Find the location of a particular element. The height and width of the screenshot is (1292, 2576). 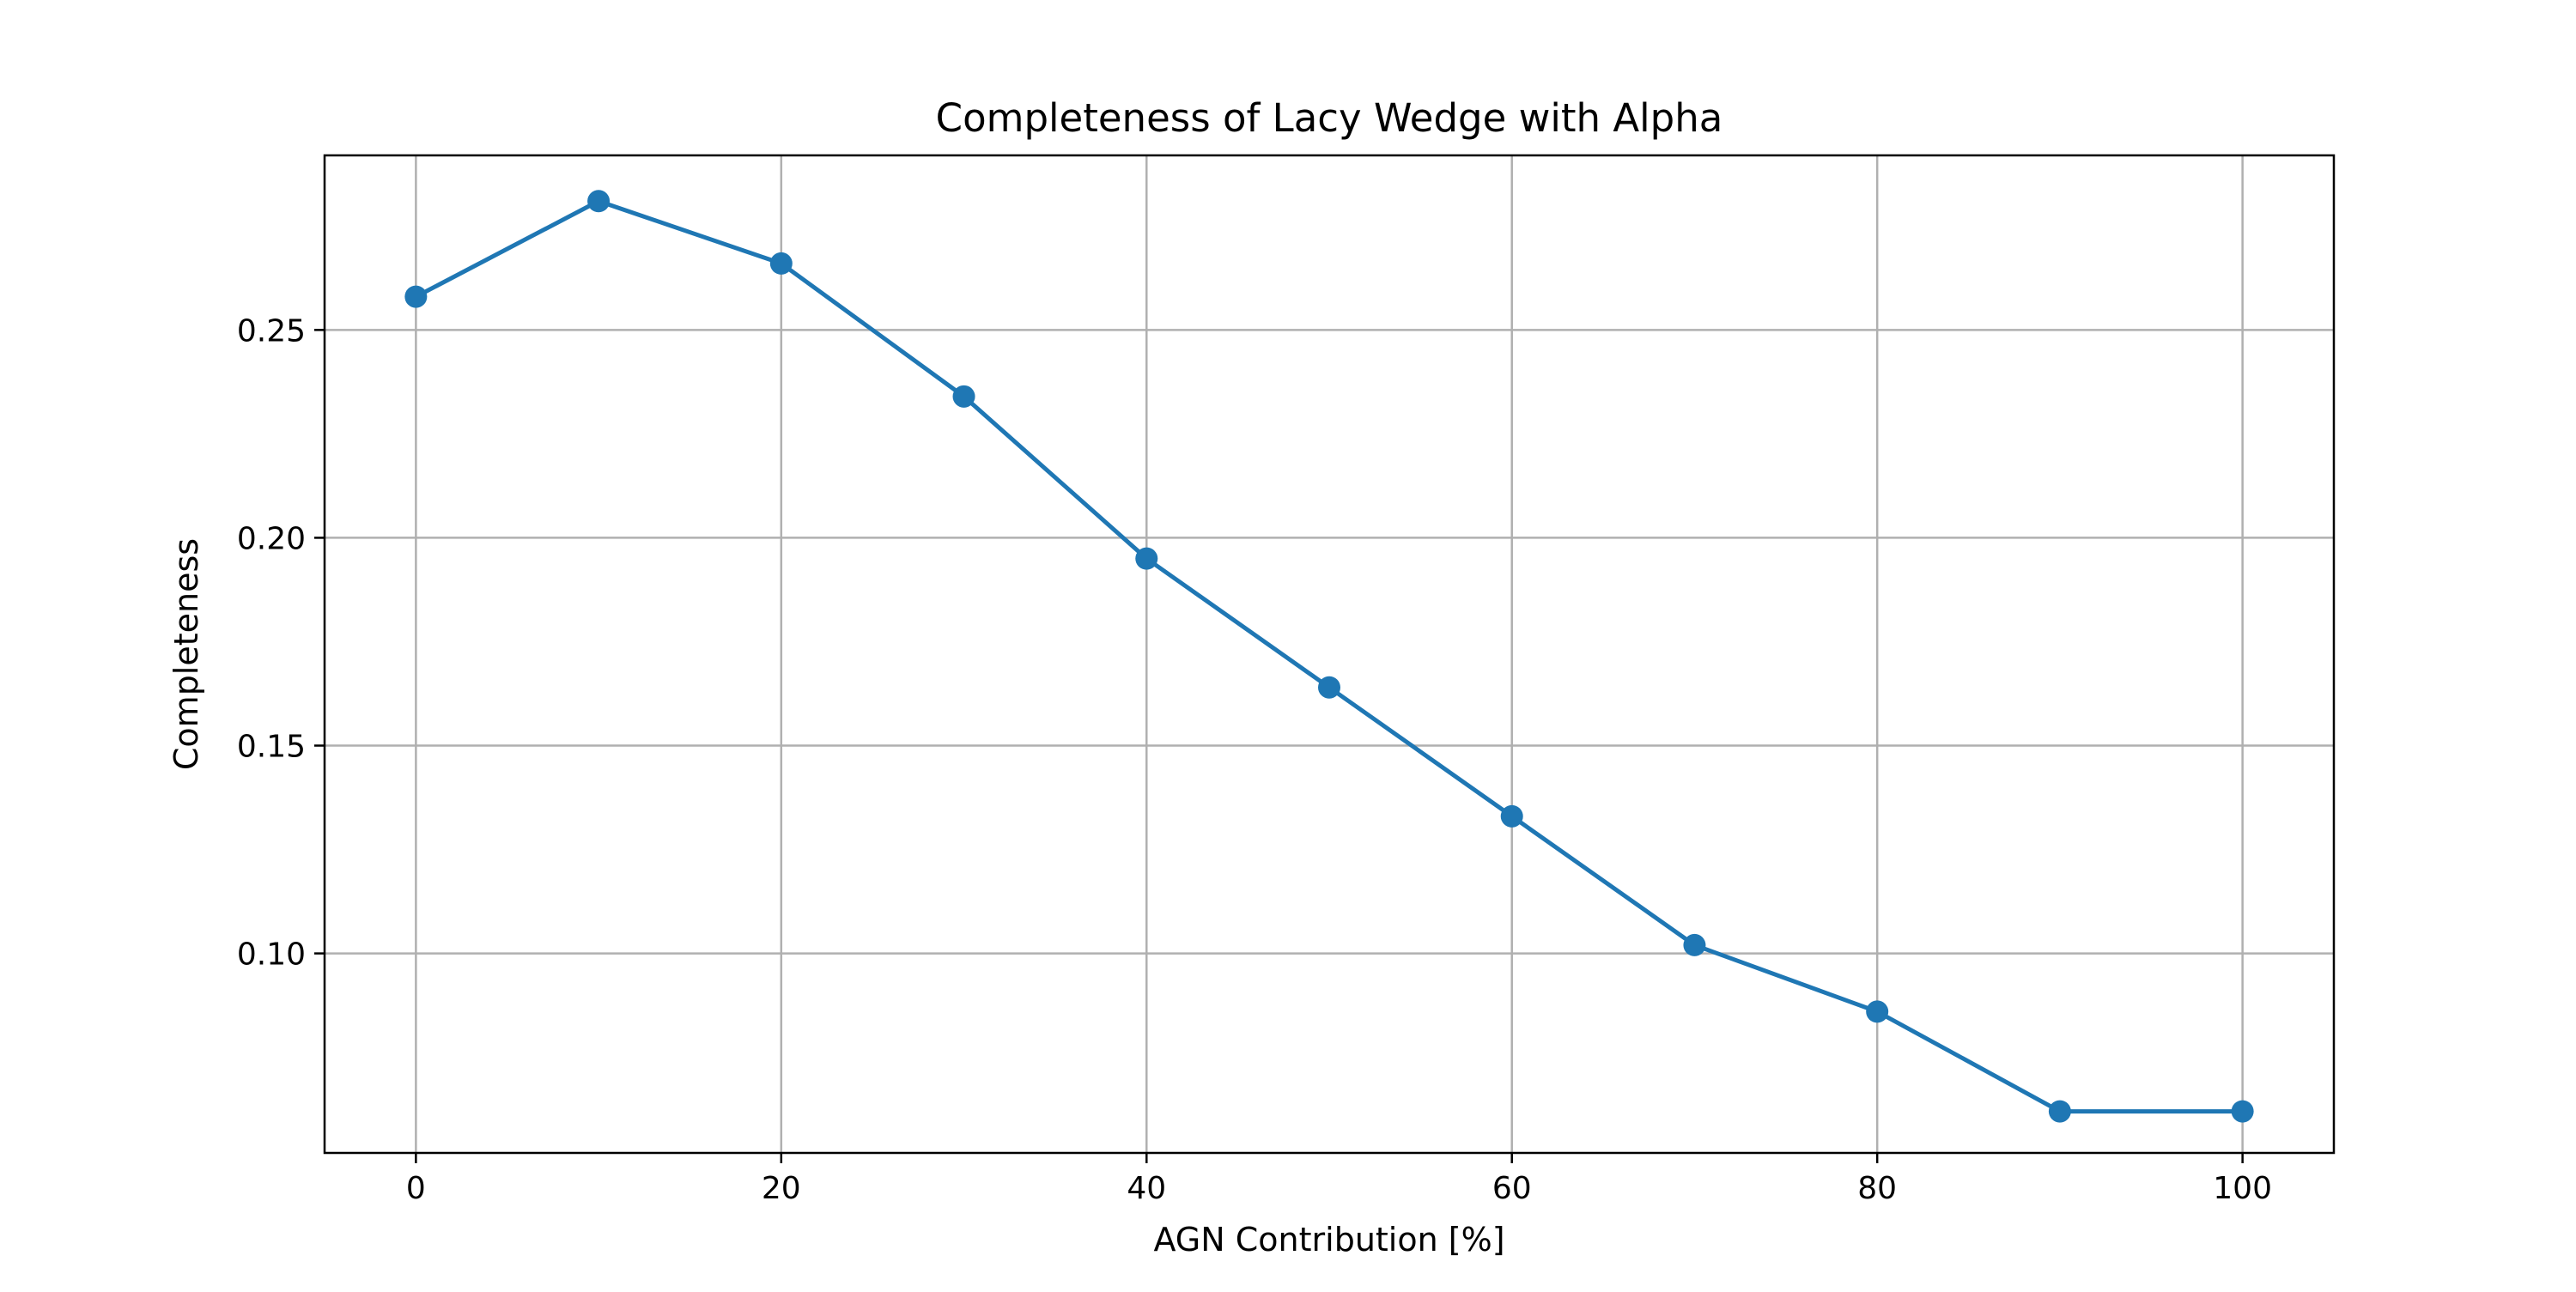

x-tick-label: 60 is located at coordinates (1512, 1188).